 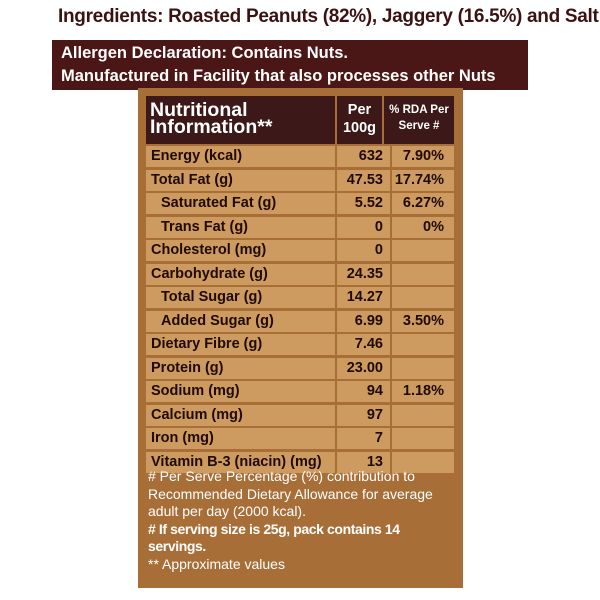 I want to click on header-per-line-1: Per, so click(x=359, y=110).